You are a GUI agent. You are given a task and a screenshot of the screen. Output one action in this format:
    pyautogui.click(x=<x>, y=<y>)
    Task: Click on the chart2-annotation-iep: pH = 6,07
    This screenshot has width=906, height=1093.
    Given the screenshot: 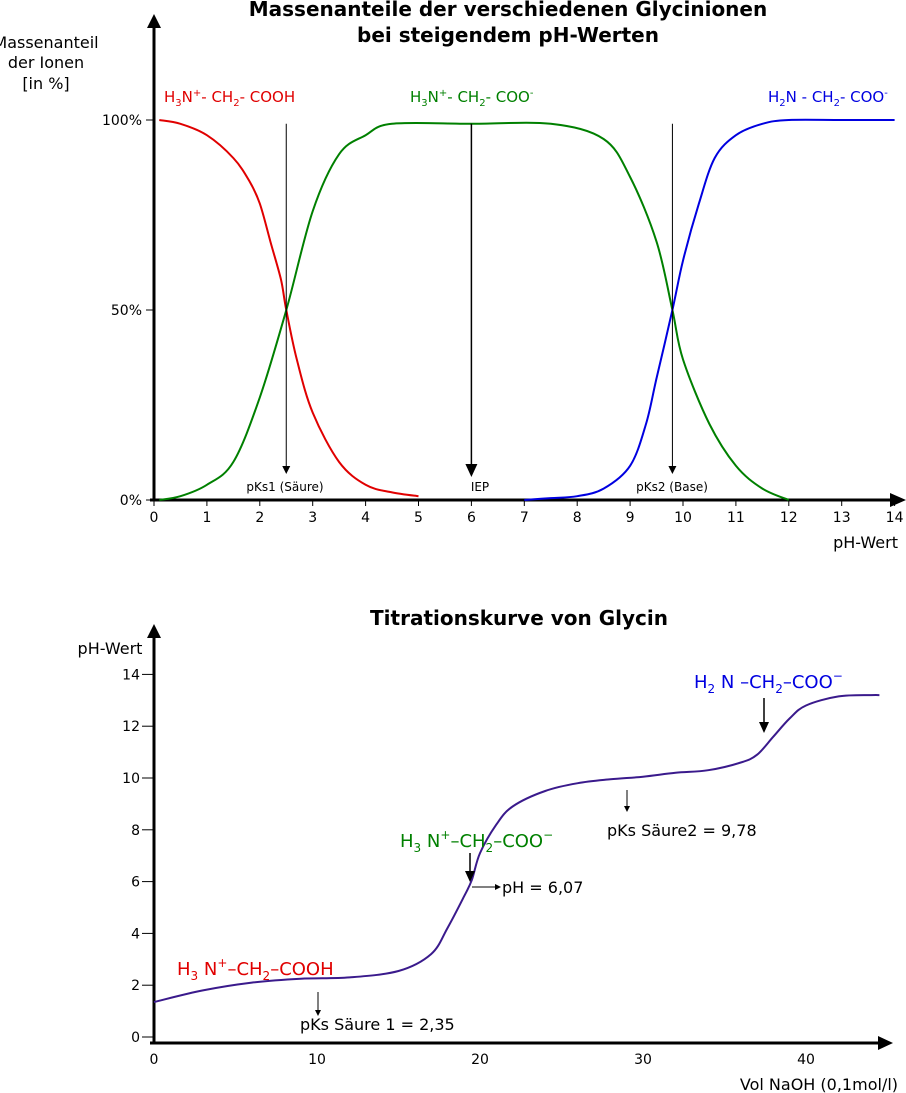 What is the action you would take?
    pyautogui.click(x=542, y=887)
    